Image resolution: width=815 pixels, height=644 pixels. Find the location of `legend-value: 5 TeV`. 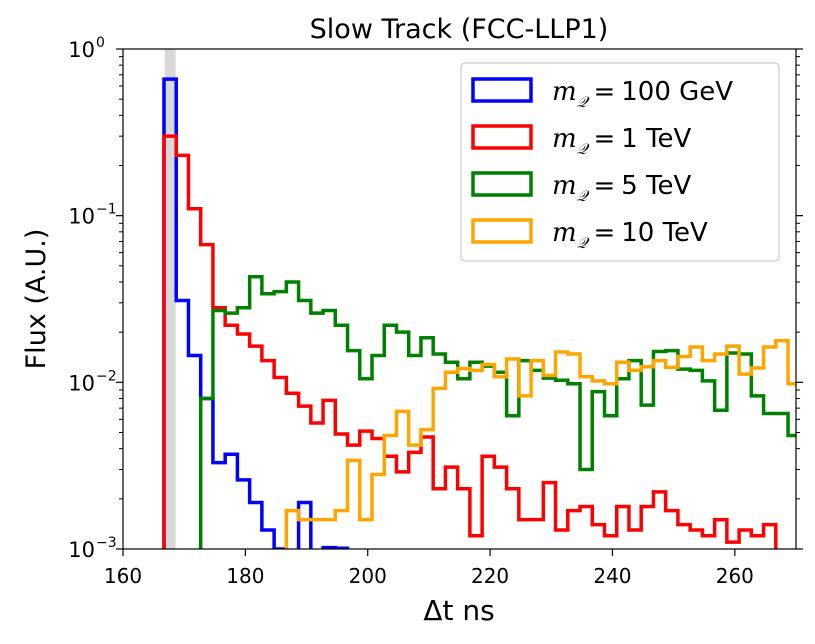

legend-value: 5 TeV is located at coordinates (656, 186).